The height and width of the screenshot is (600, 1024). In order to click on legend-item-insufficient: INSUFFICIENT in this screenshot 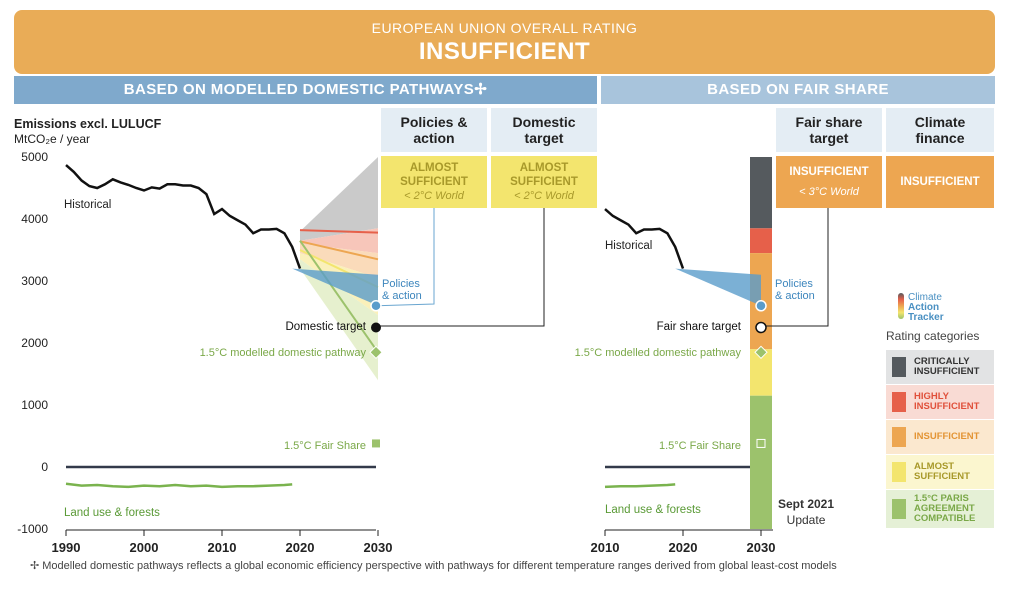, I will do `click(940, 437)`.